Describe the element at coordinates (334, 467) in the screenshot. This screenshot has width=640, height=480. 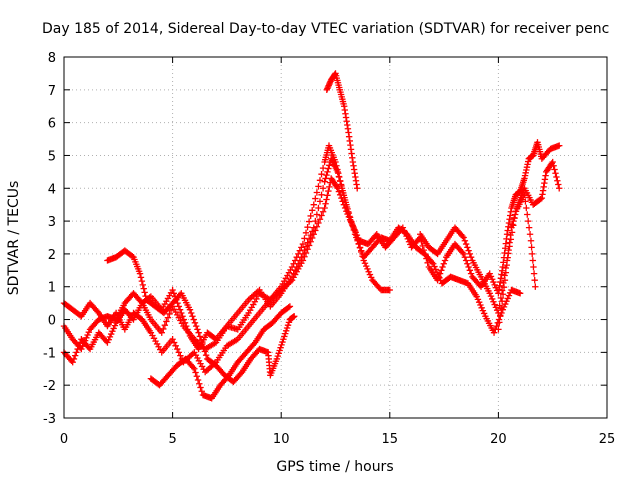
I see `x-axis-label: GPS time / hours` at that location.